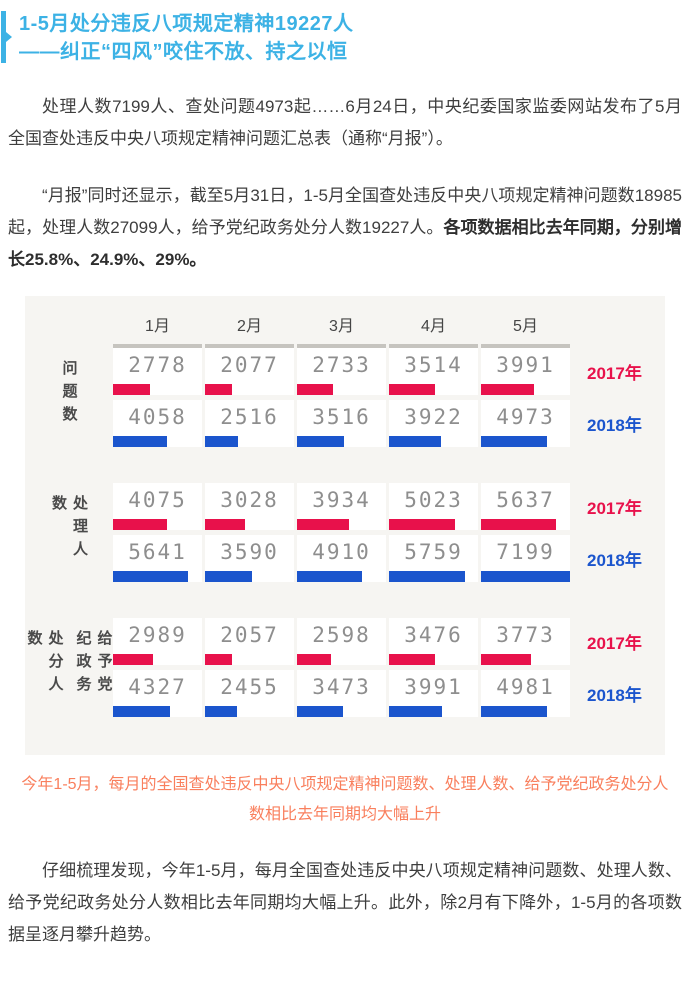  I want to click on data-value: 3473, so click(341, 687).